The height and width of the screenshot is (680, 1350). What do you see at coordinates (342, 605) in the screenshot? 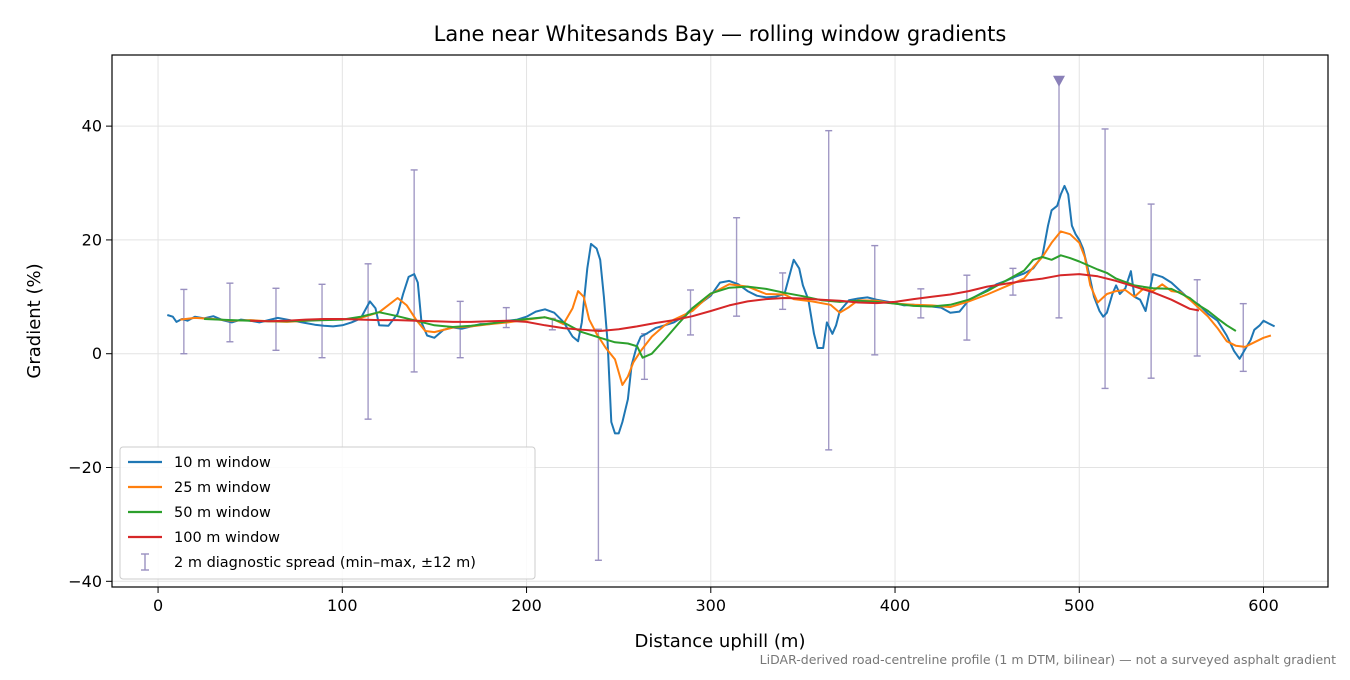
I see `x-tick-label: 100` at bounding box center [342, 605].